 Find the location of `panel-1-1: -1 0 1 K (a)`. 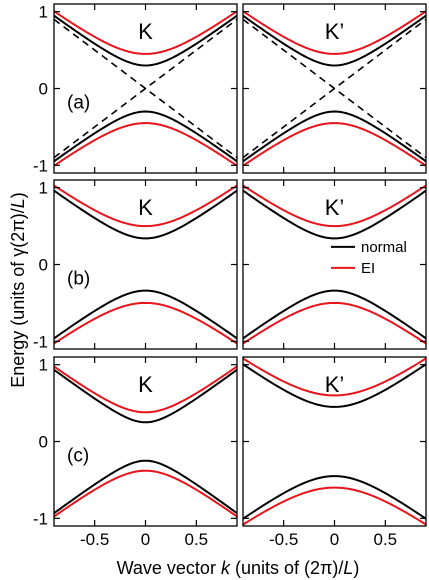

panel-1-1: -1 0 1 K (a) is located at coordinates (135, 89).